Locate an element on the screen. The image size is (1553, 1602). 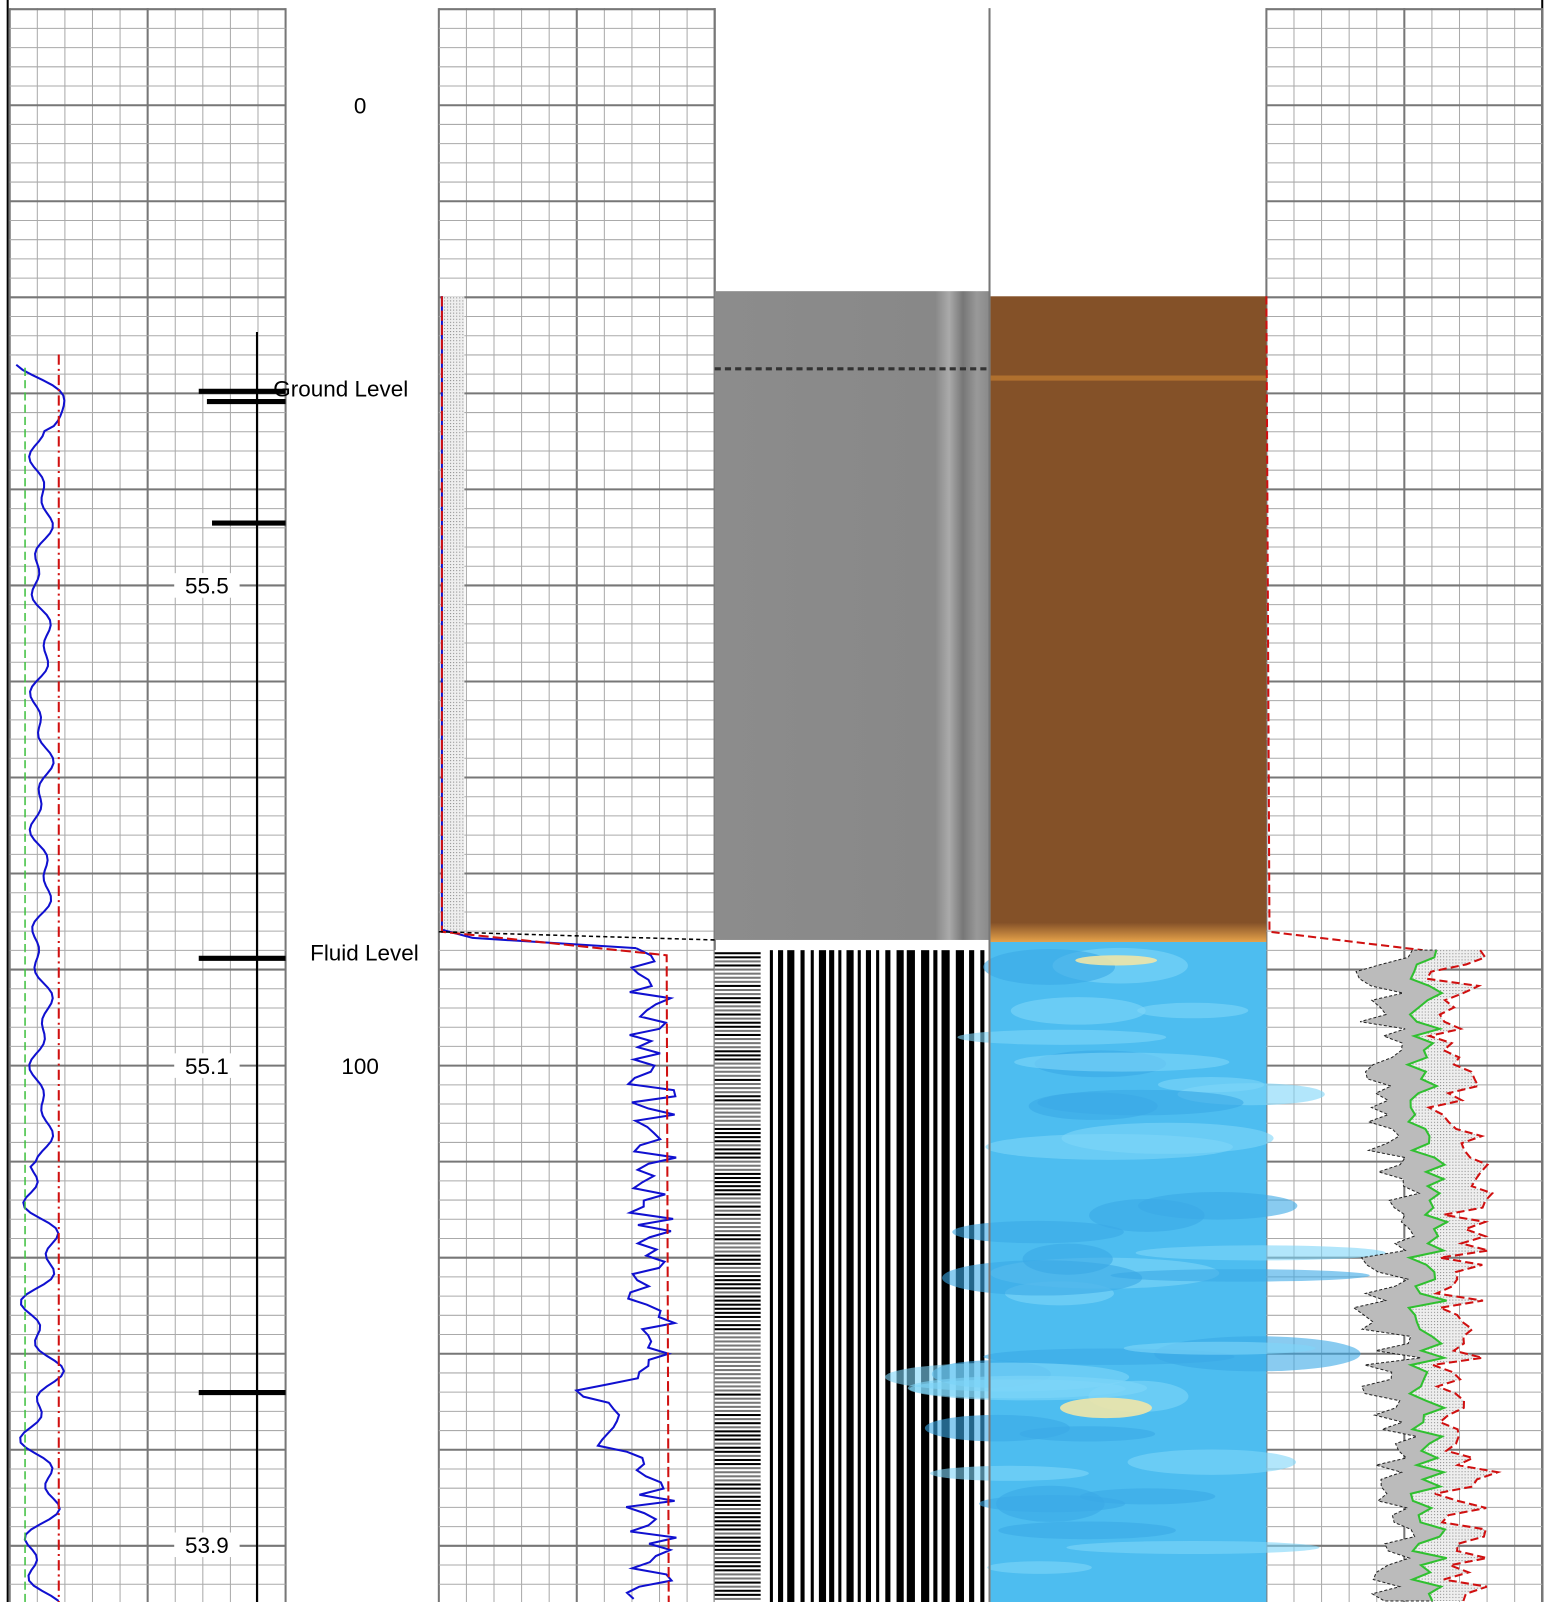
fill-area is located at coordinates (453, 613).